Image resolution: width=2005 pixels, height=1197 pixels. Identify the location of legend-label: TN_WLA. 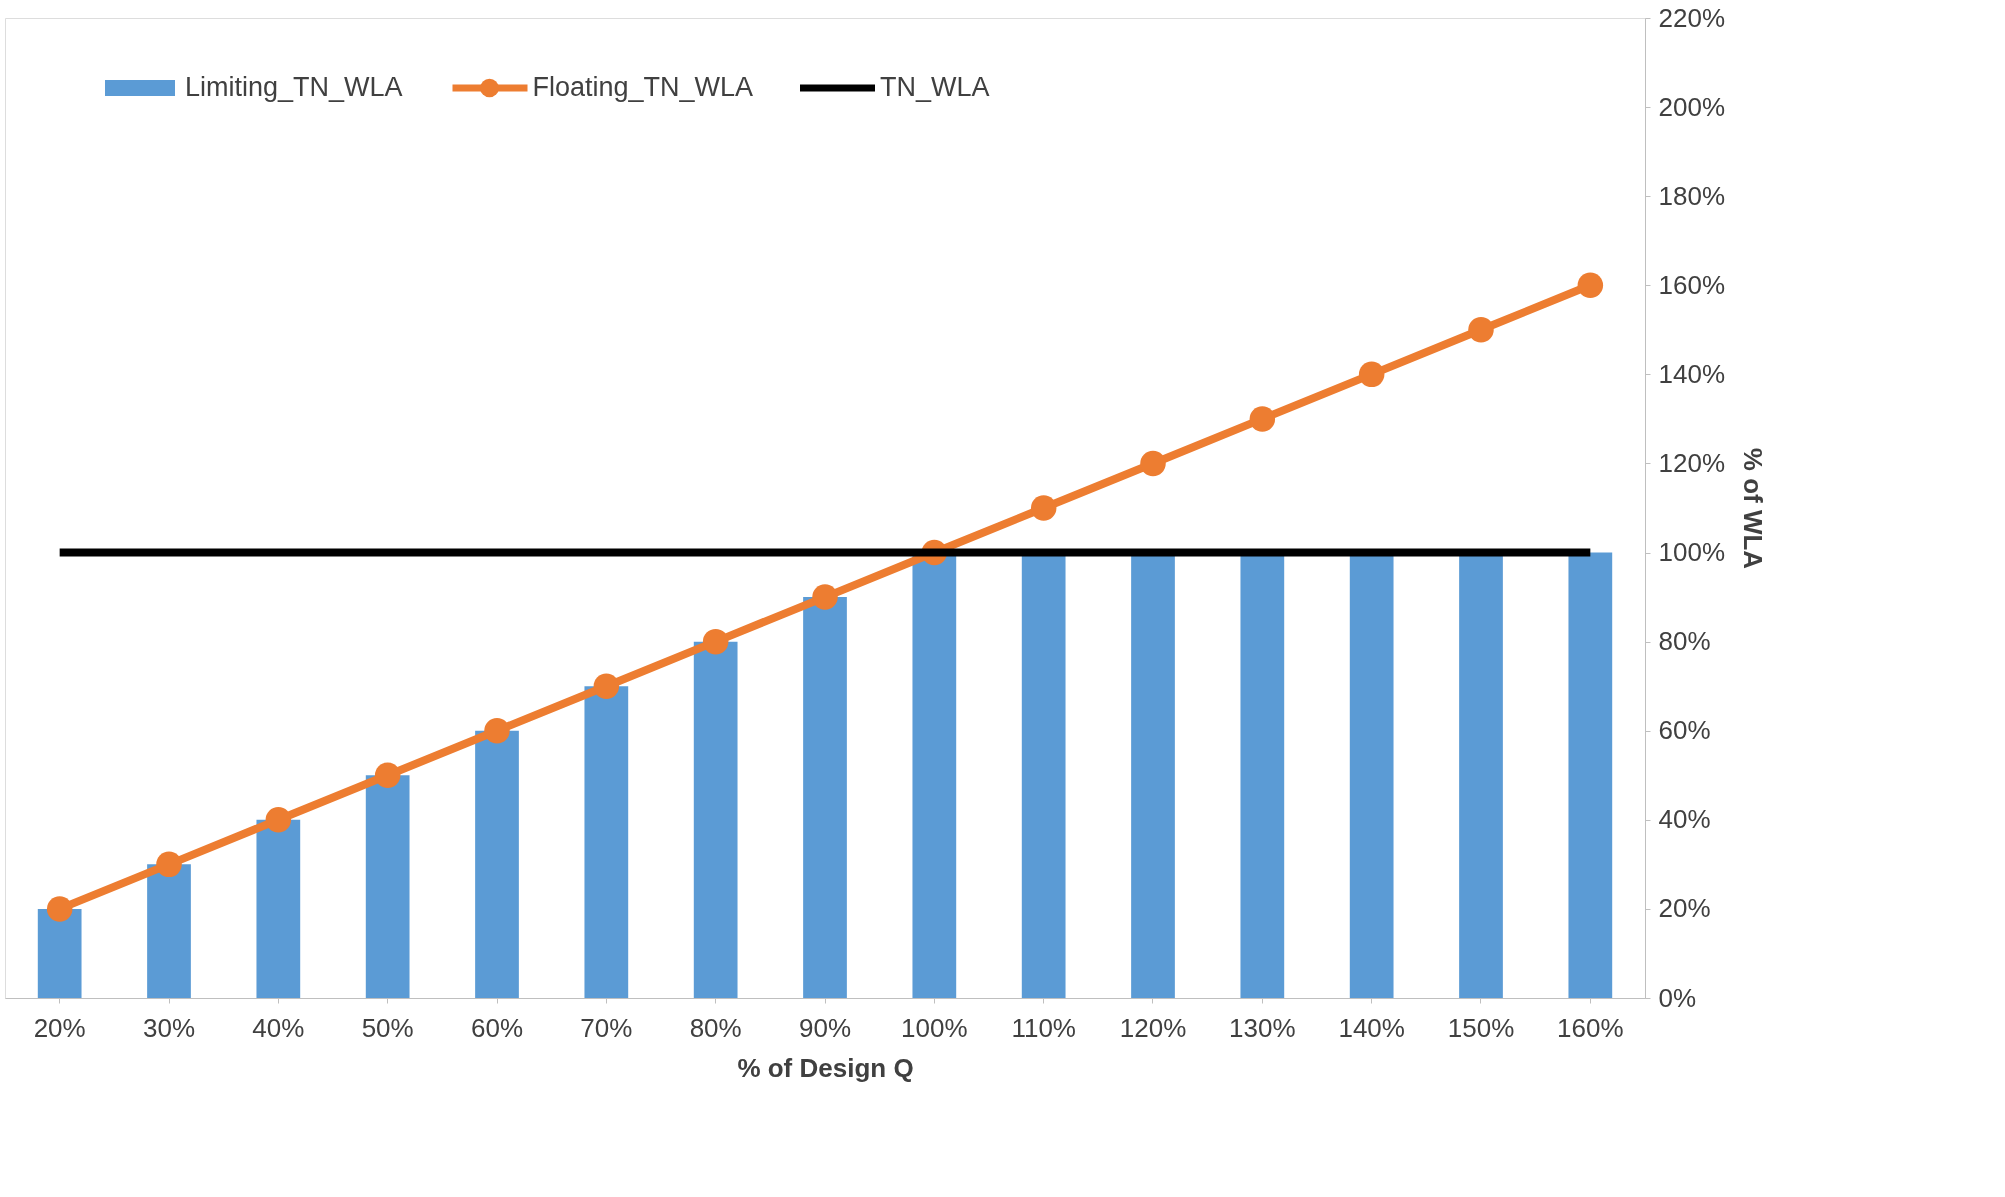
(935, 87).